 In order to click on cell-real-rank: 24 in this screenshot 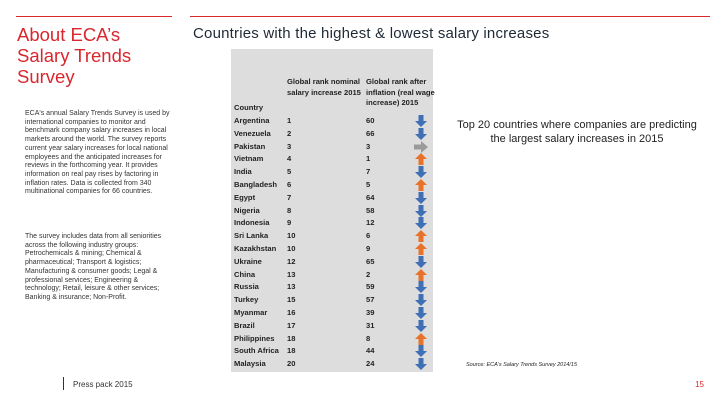, I will do `click(370, 364)`.